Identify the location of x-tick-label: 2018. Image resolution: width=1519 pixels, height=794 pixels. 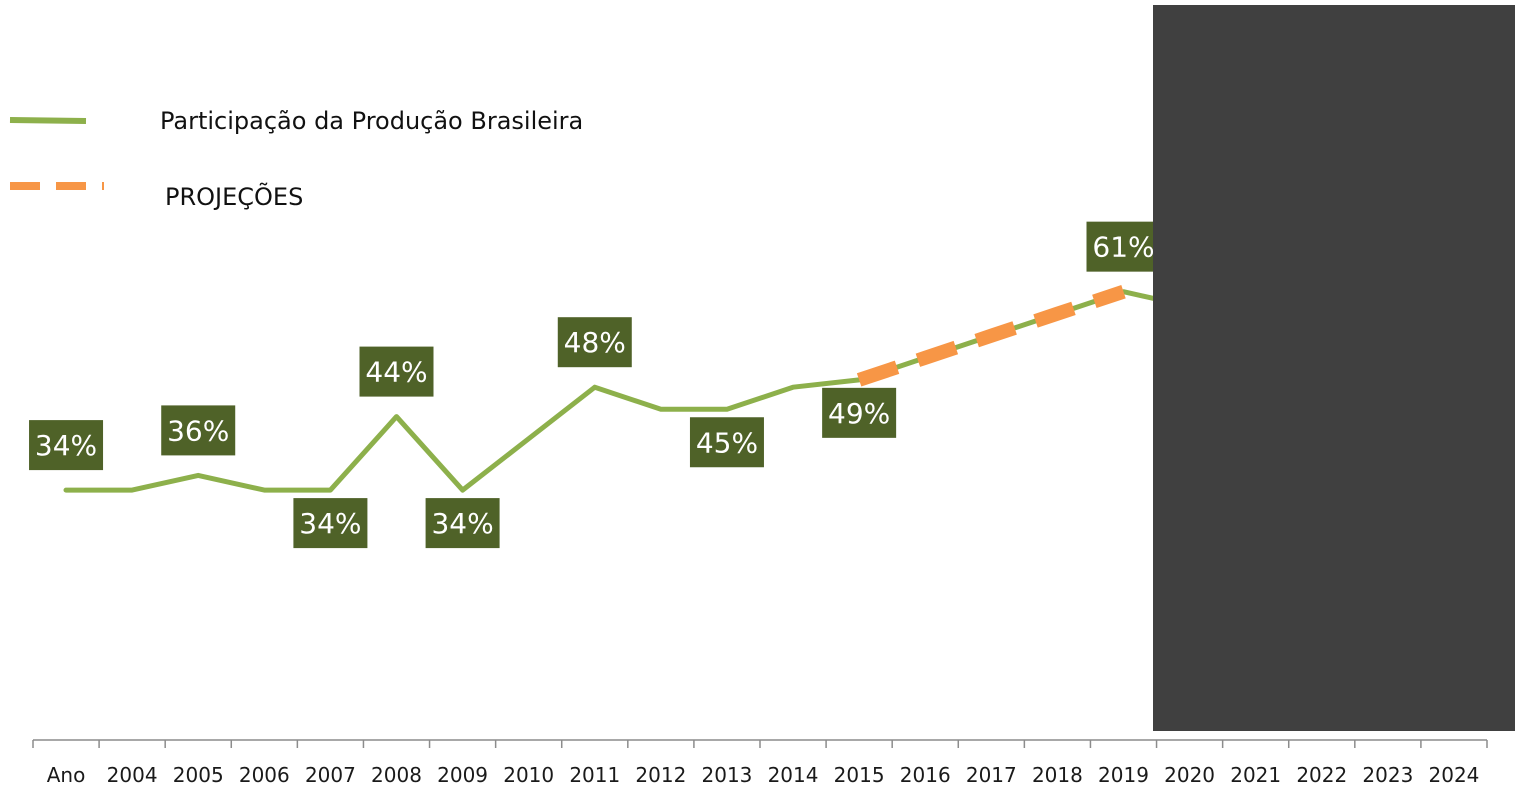
(1057, 775).